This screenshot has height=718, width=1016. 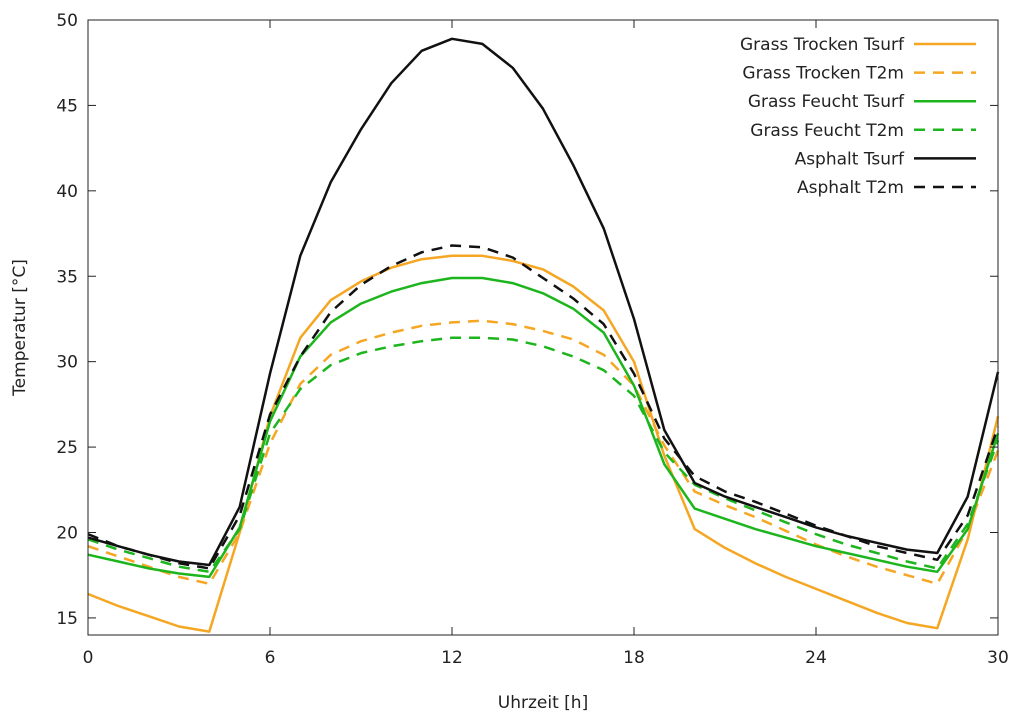 I want to click on legend-label: Asphalt T2m, so click(x=850, y=188).